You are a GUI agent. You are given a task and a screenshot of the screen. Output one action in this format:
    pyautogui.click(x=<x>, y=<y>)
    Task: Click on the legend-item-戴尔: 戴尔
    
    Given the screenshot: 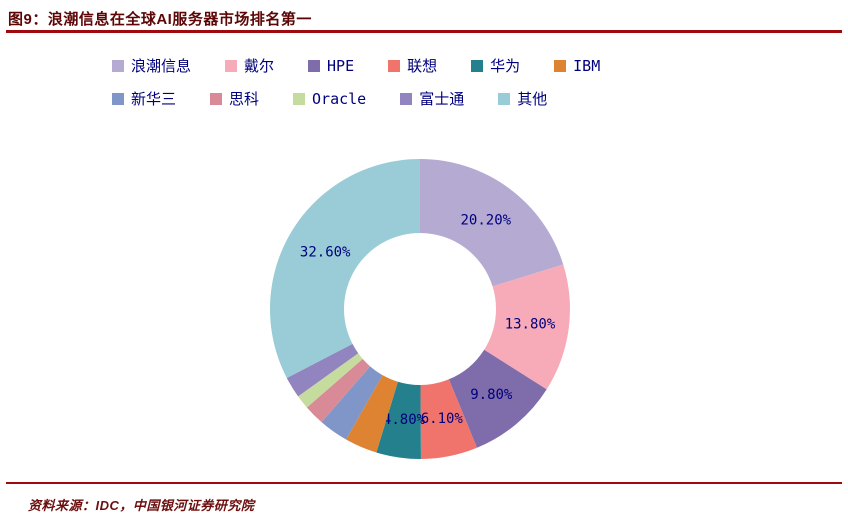 What is the action you would take?
    pyautogui.click(x=249, y=65)
    